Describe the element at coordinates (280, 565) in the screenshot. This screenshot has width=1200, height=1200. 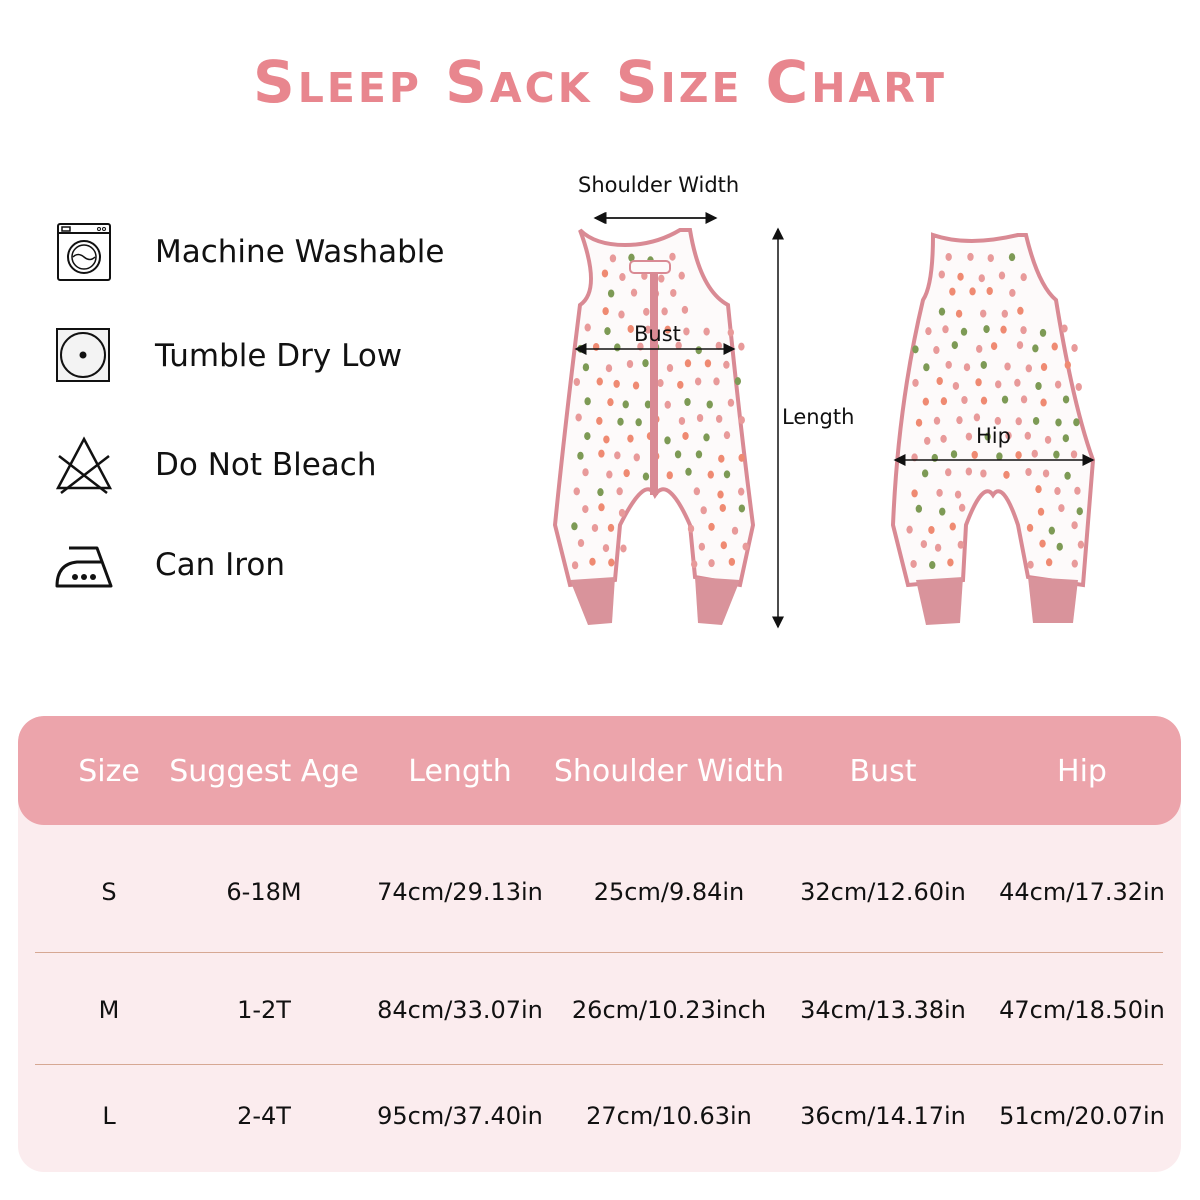
I see `care-item-can-iron: Can Iron` at that location.